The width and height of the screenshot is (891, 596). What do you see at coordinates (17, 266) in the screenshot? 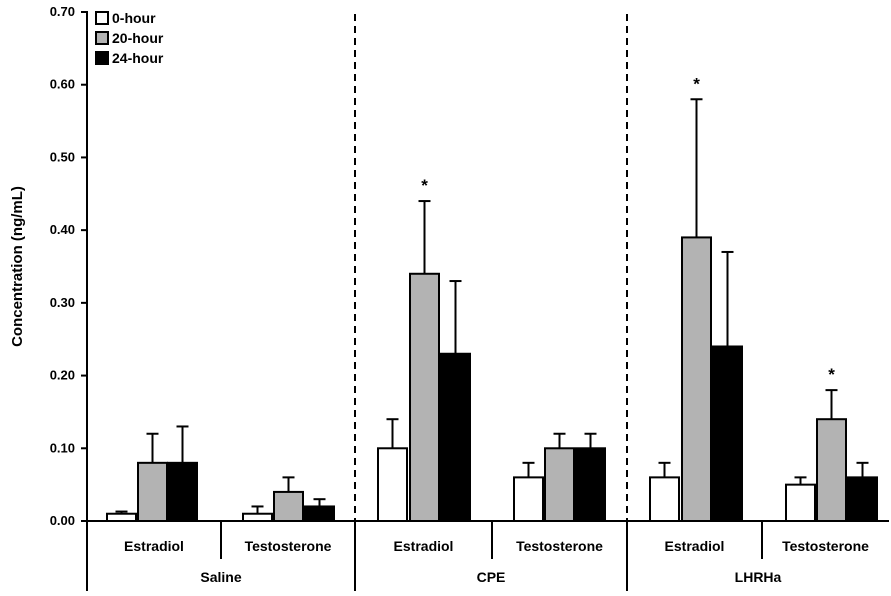
I see `y-axis-label: Concentration (ng/mL)` at bounding box center [17, 266].